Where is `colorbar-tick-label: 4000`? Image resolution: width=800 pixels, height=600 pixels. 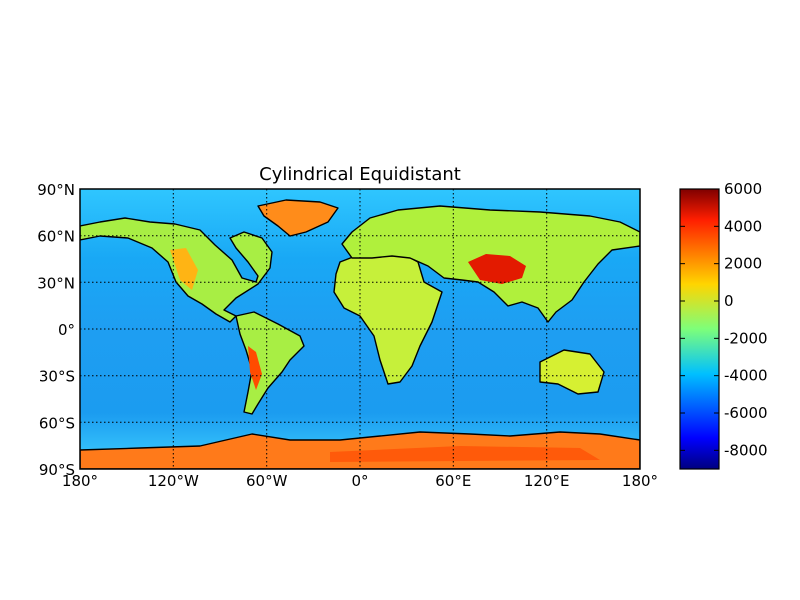
colorbar-tick-label: 4000 is located at coordinates (743, 226).